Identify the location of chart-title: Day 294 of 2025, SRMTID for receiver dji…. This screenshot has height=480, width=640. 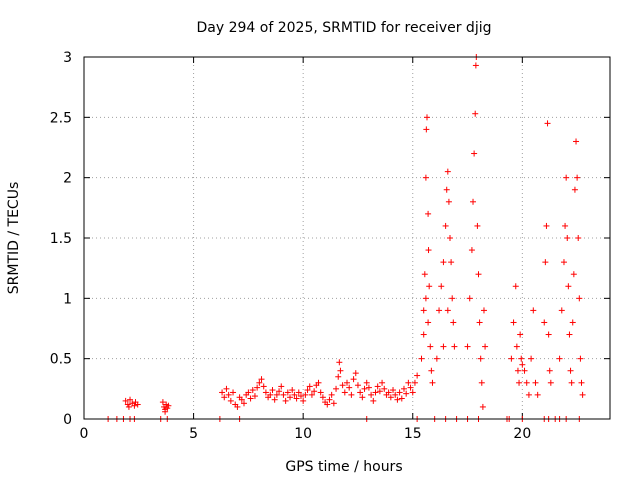
(344, 28).